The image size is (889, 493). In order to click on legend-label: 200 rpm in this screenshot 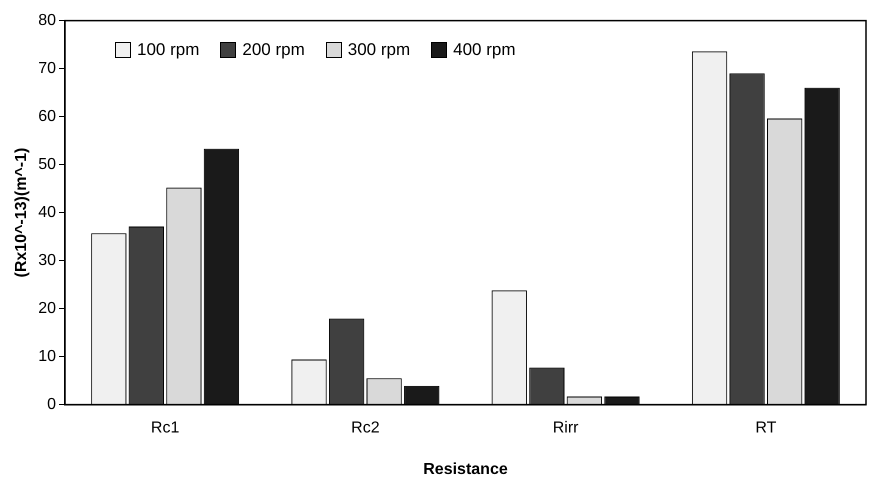, I will do `click(273, 50)`.